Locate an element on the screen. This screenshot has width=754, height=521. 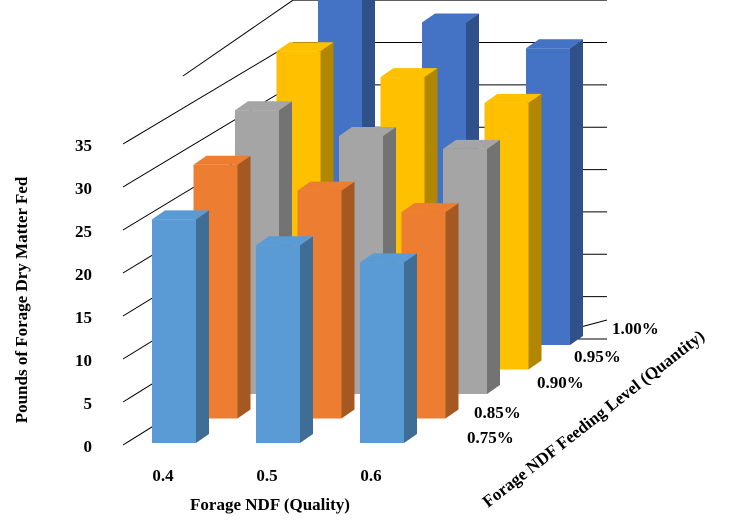
x-tick-labels: 0.4 0.5 0.6 is located at coordinates (266, 475).